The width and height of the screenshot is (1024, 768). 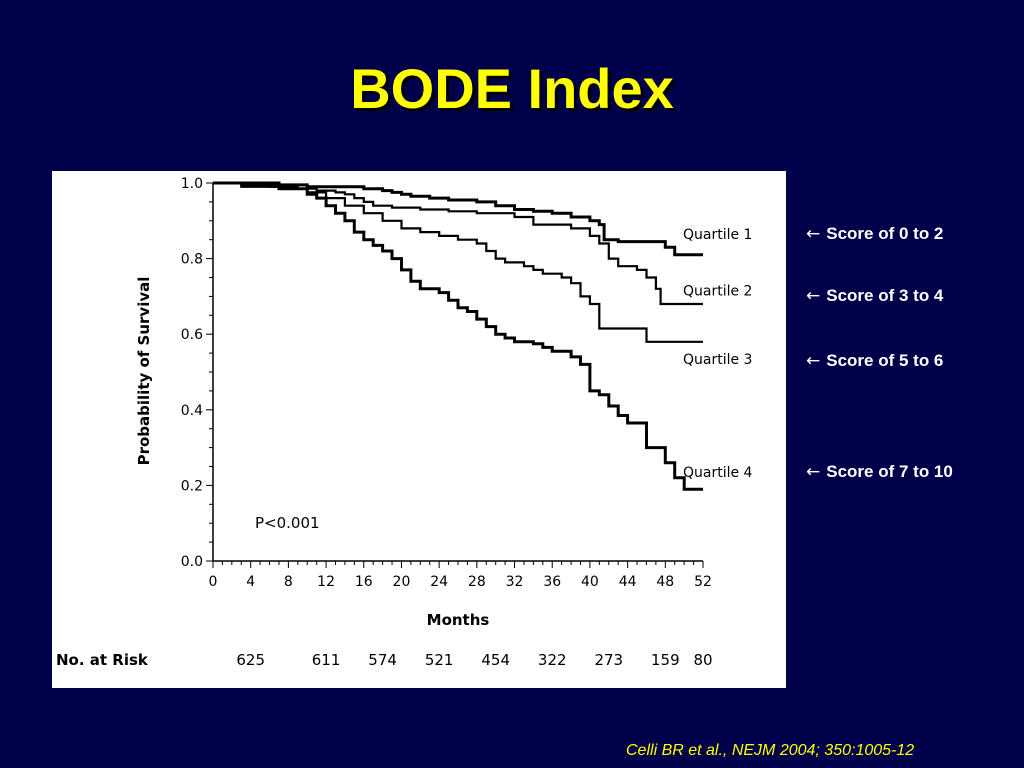 What do you see at coordinates (717, 292) in the screenshot?
I see `series-label-2: Quartile 2` at bounding box center [717, 292].